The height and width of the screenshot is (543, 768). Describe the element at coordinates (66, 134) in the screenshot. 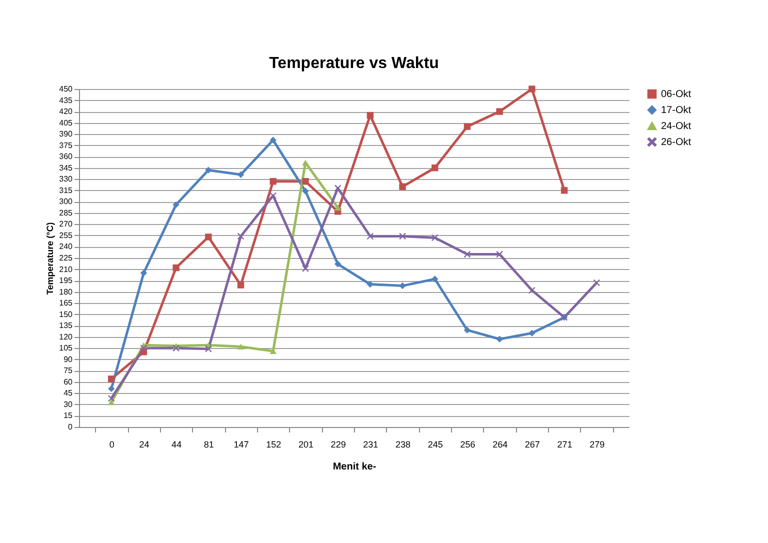

I see `y-tick-label: 390` at that location.